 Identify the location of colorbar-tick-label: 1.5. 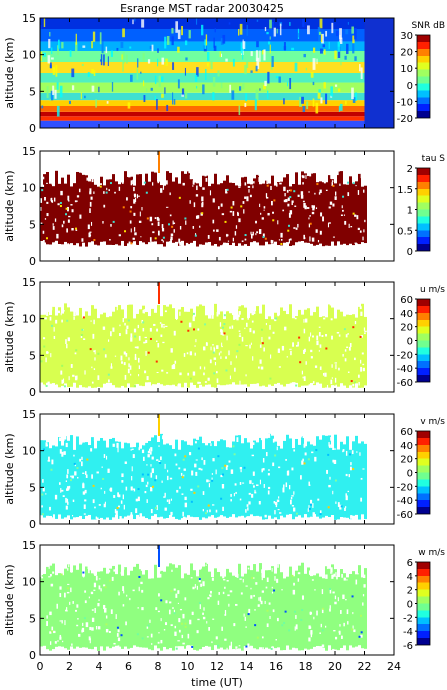
(405, 190).